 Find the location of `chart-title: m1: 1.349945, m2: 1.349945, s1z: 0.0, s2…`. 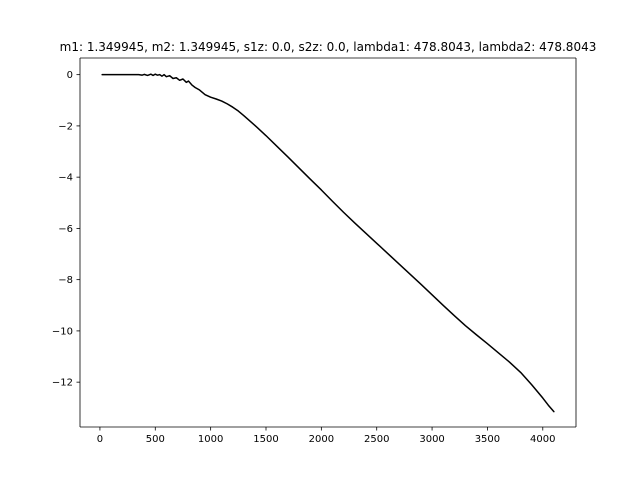

chart-title: m1: 1.349945, m2: 1.349945, s1z: 0.0, s2… is located at coordinates (328, 47).